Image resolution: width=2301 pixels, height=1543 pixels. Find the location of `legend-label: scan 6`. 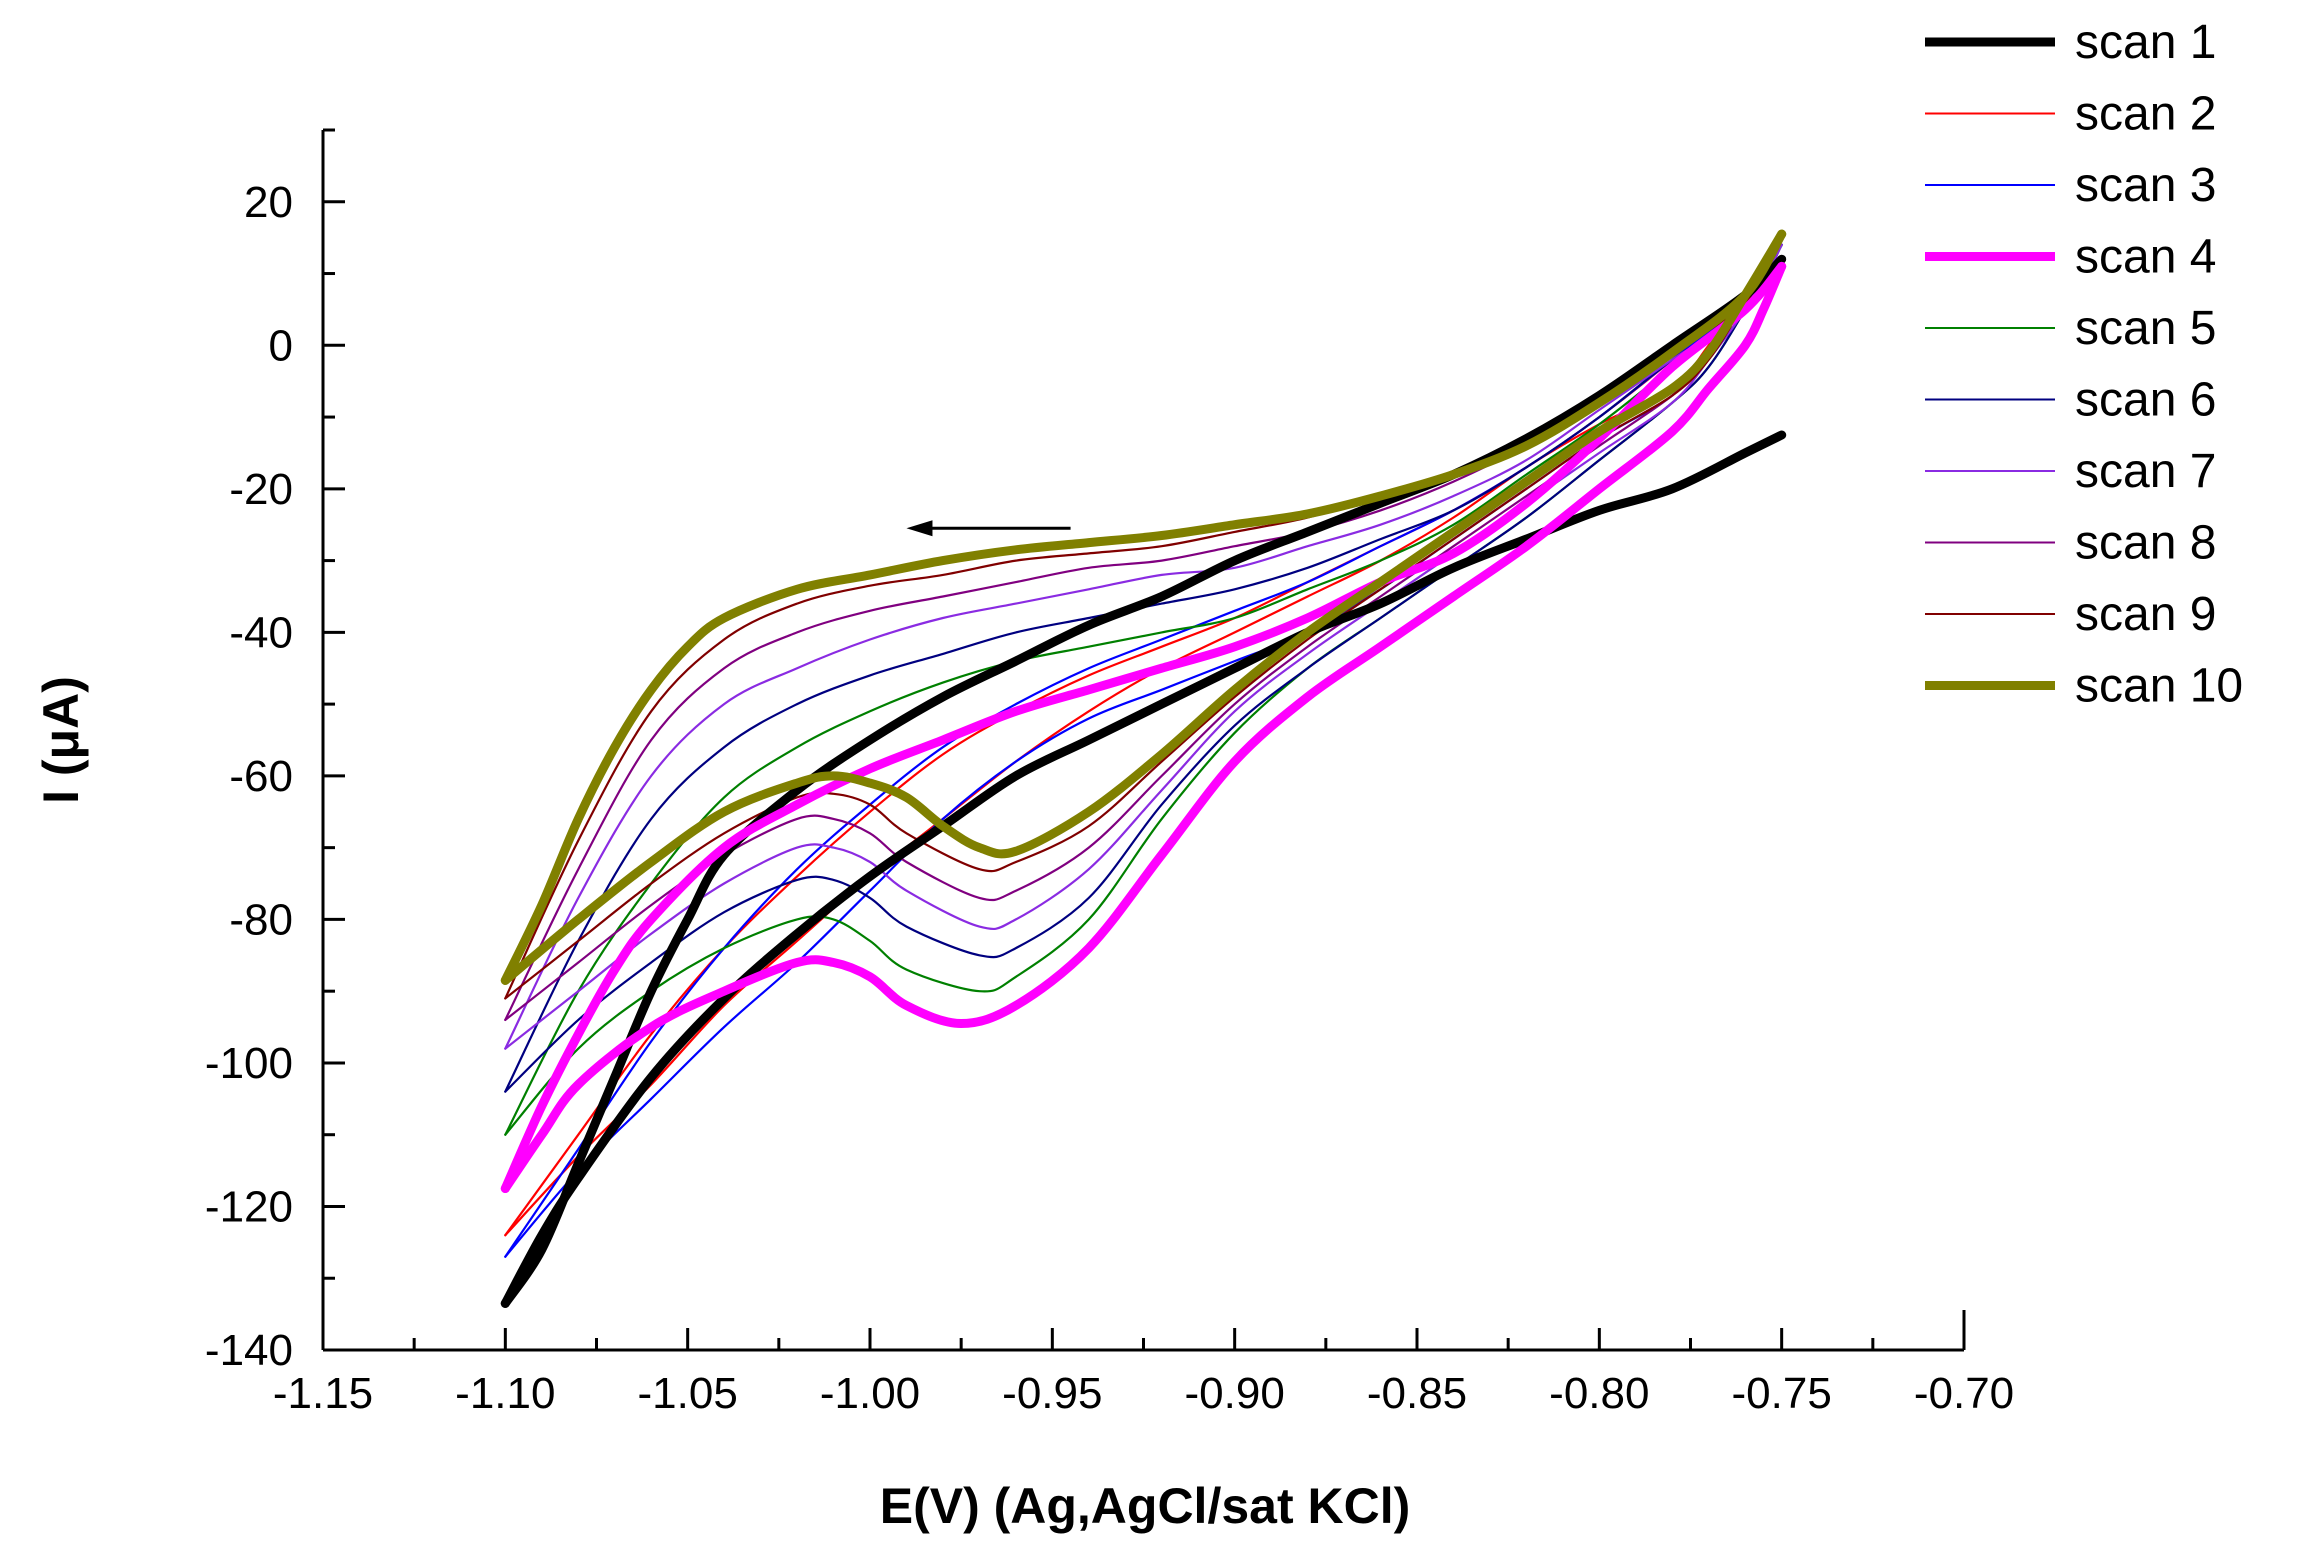

legend-label: scan 6 is located at coordinates (2145, 400).